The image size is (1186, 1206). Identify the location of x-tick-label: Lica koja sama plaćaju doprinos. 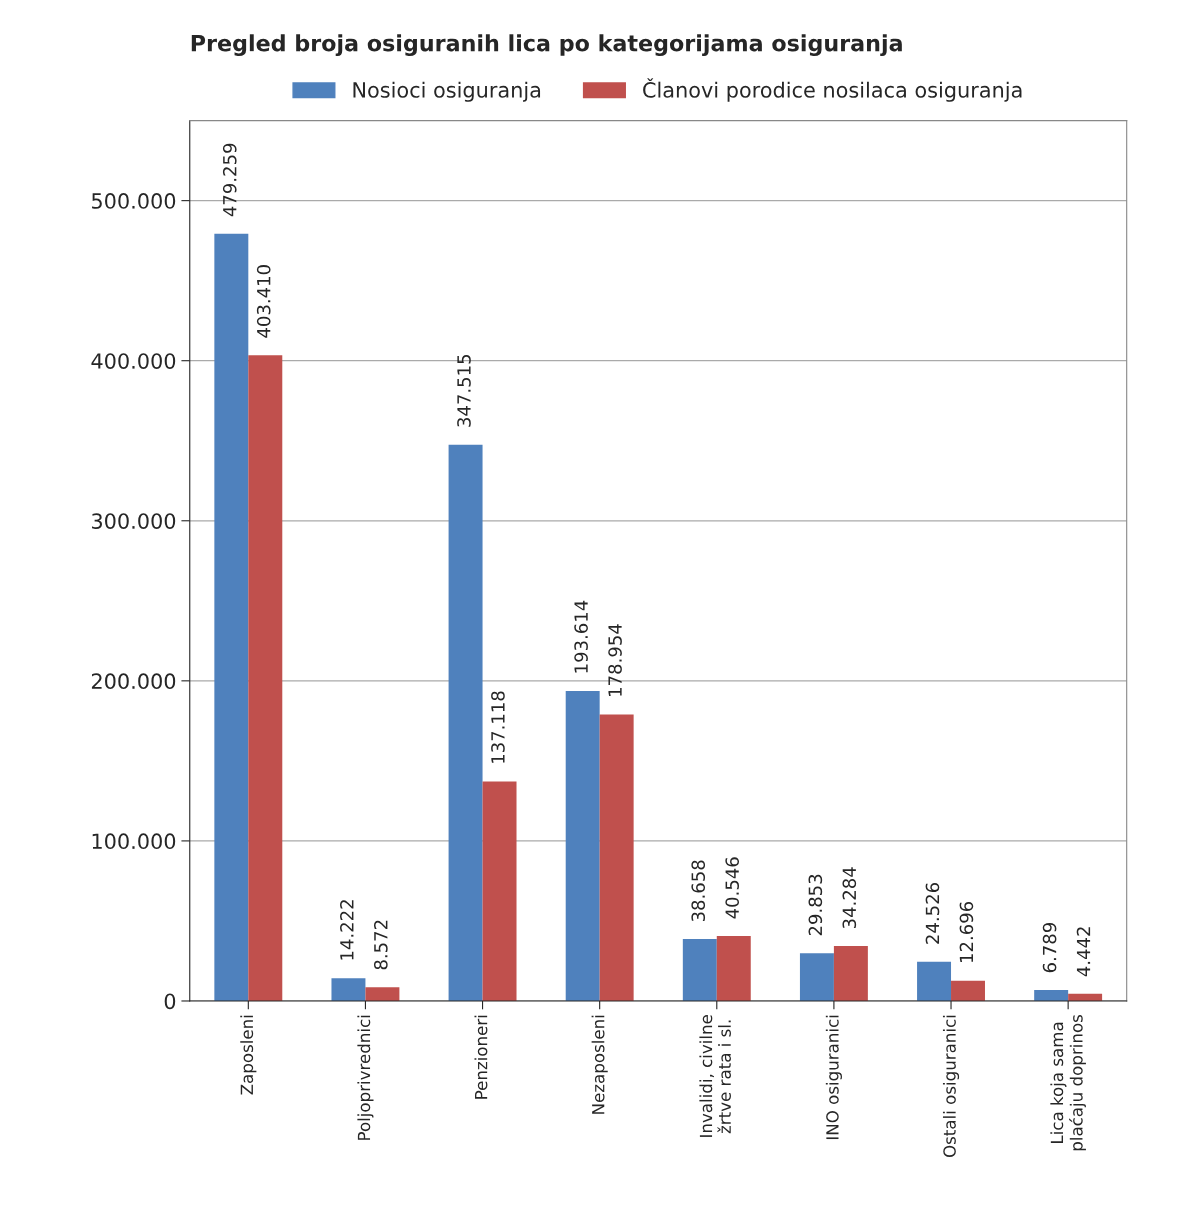
(1068, 1082).